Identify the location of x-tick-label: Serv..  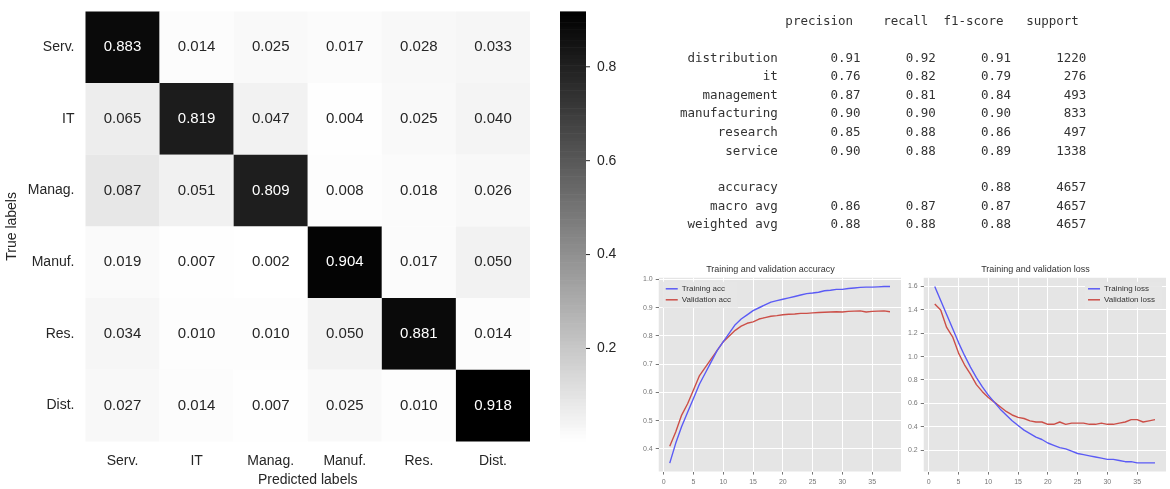
(122, 459).